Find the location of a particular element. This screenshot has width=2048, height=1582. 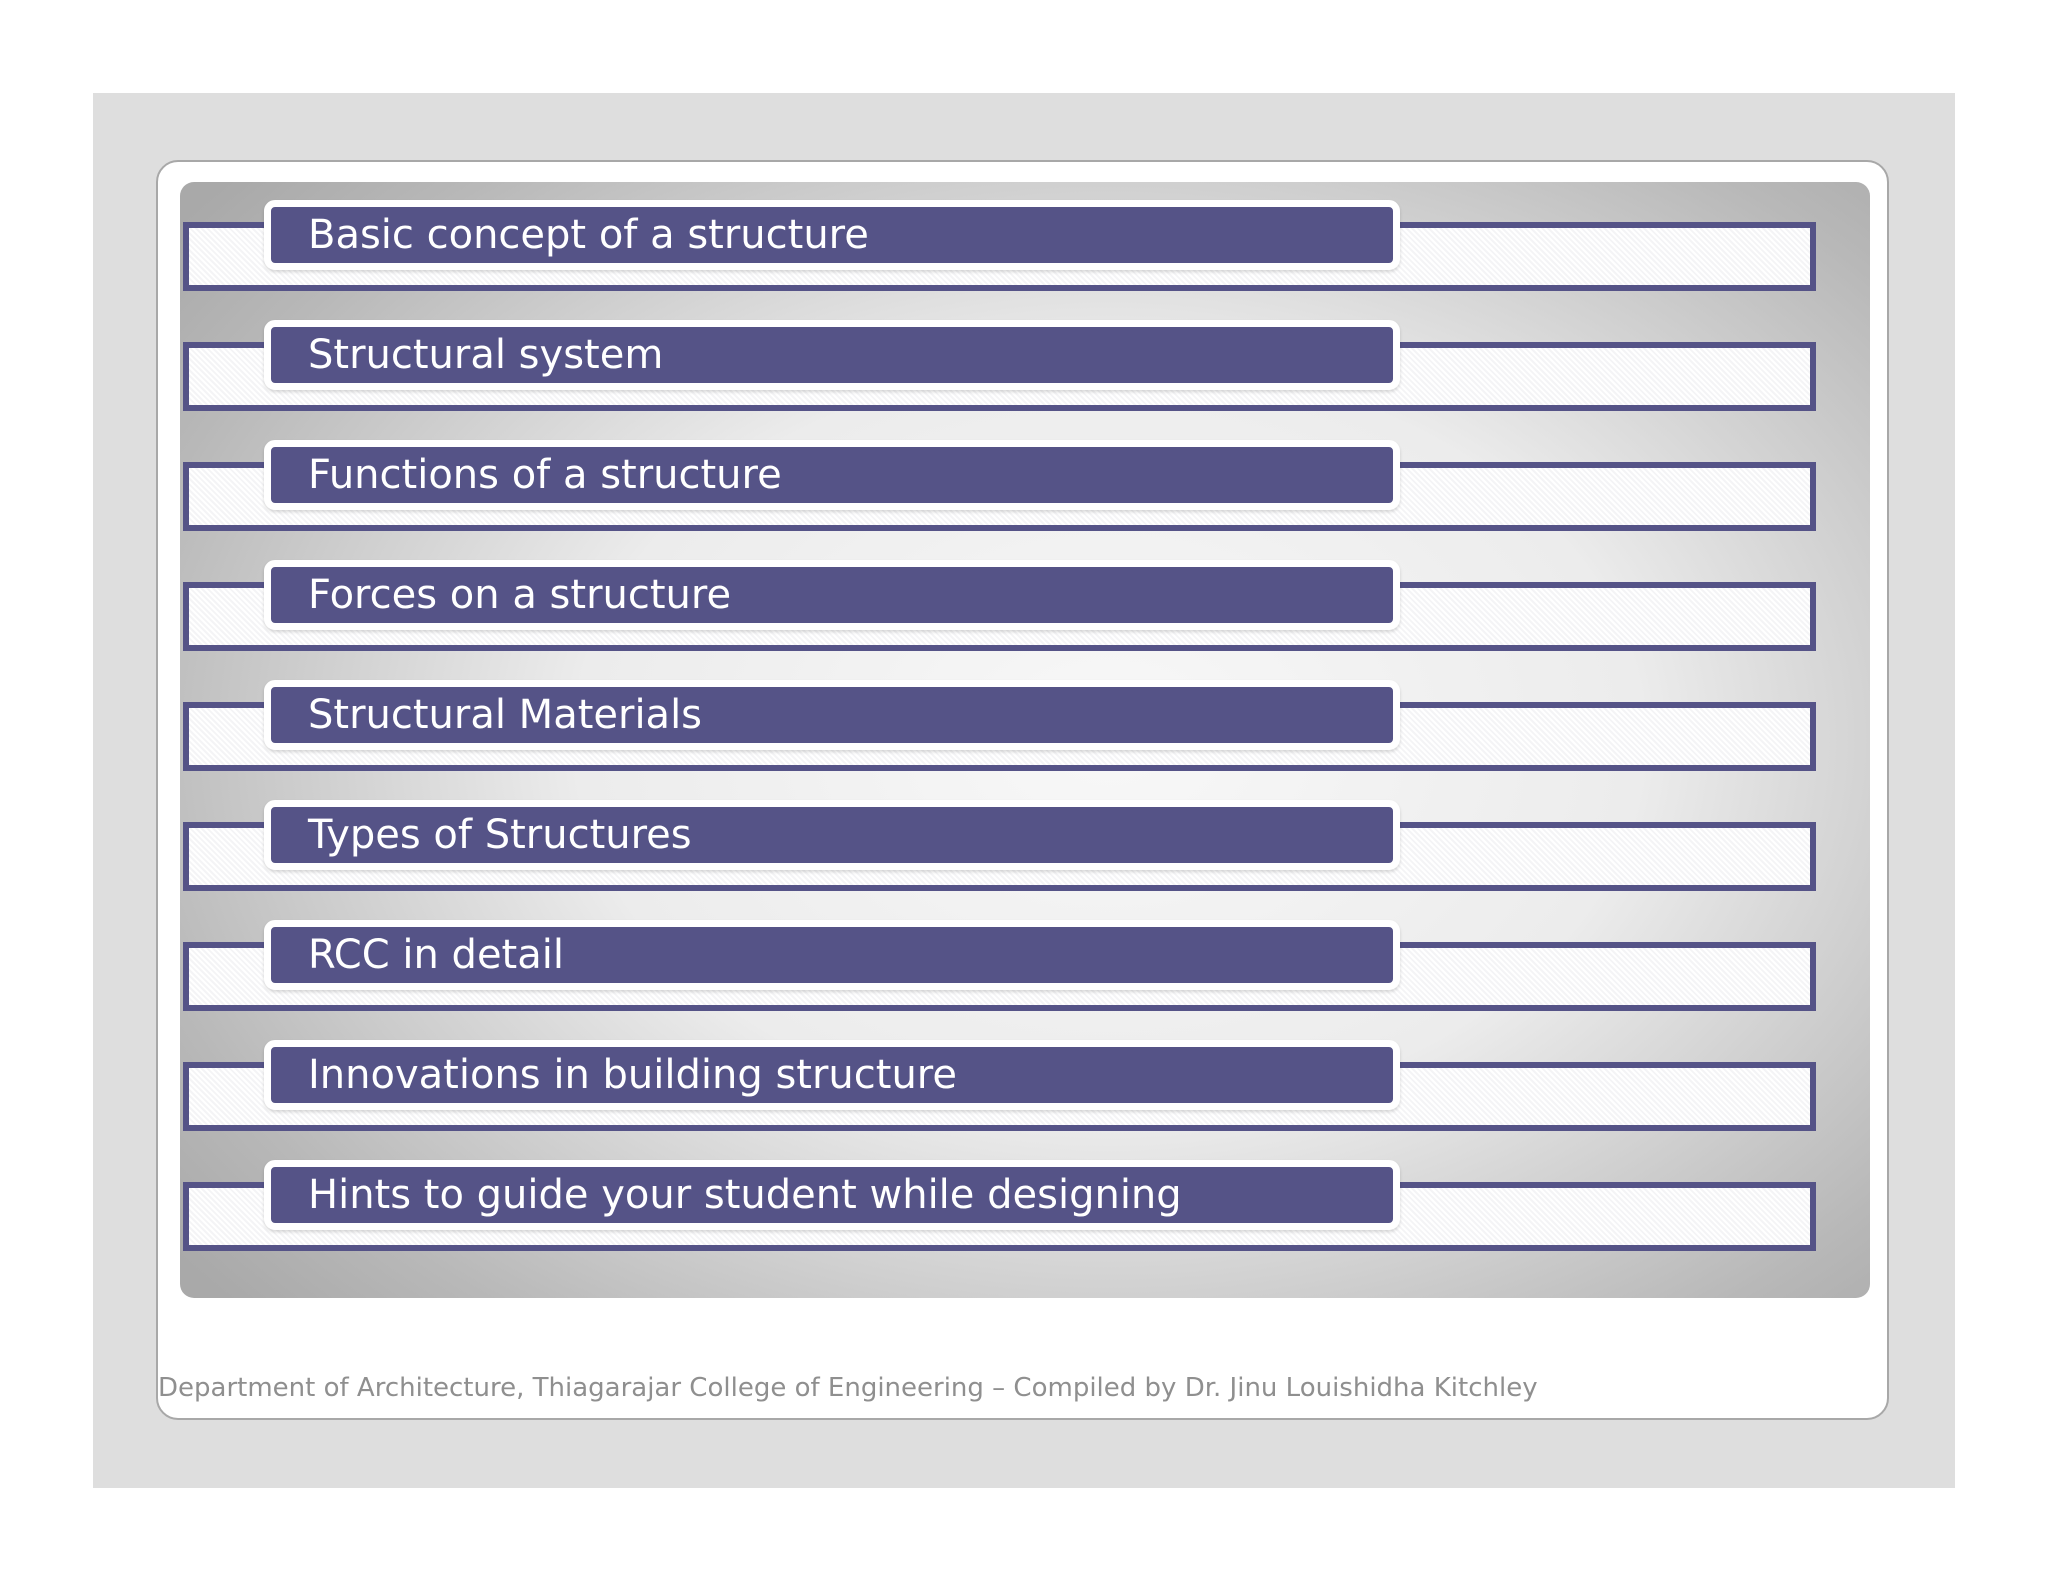

agenda-item-4: Forces on a structure is located at coordinates (1025, 603).